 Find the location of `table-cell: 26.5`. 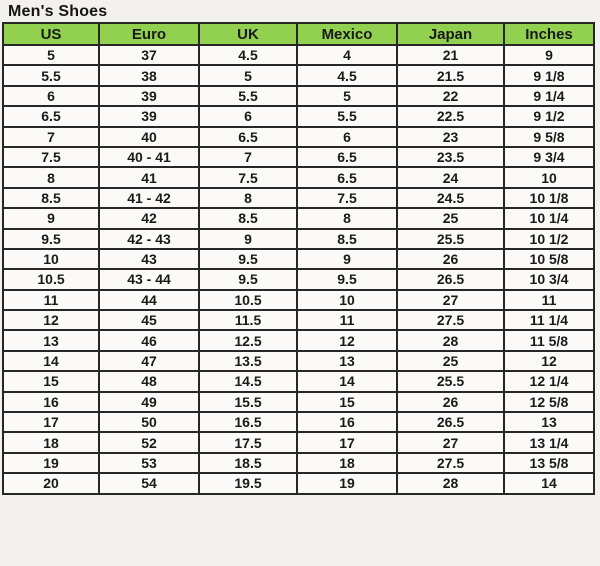

table-cell: 26.5 is located at coordinates (450, 422).